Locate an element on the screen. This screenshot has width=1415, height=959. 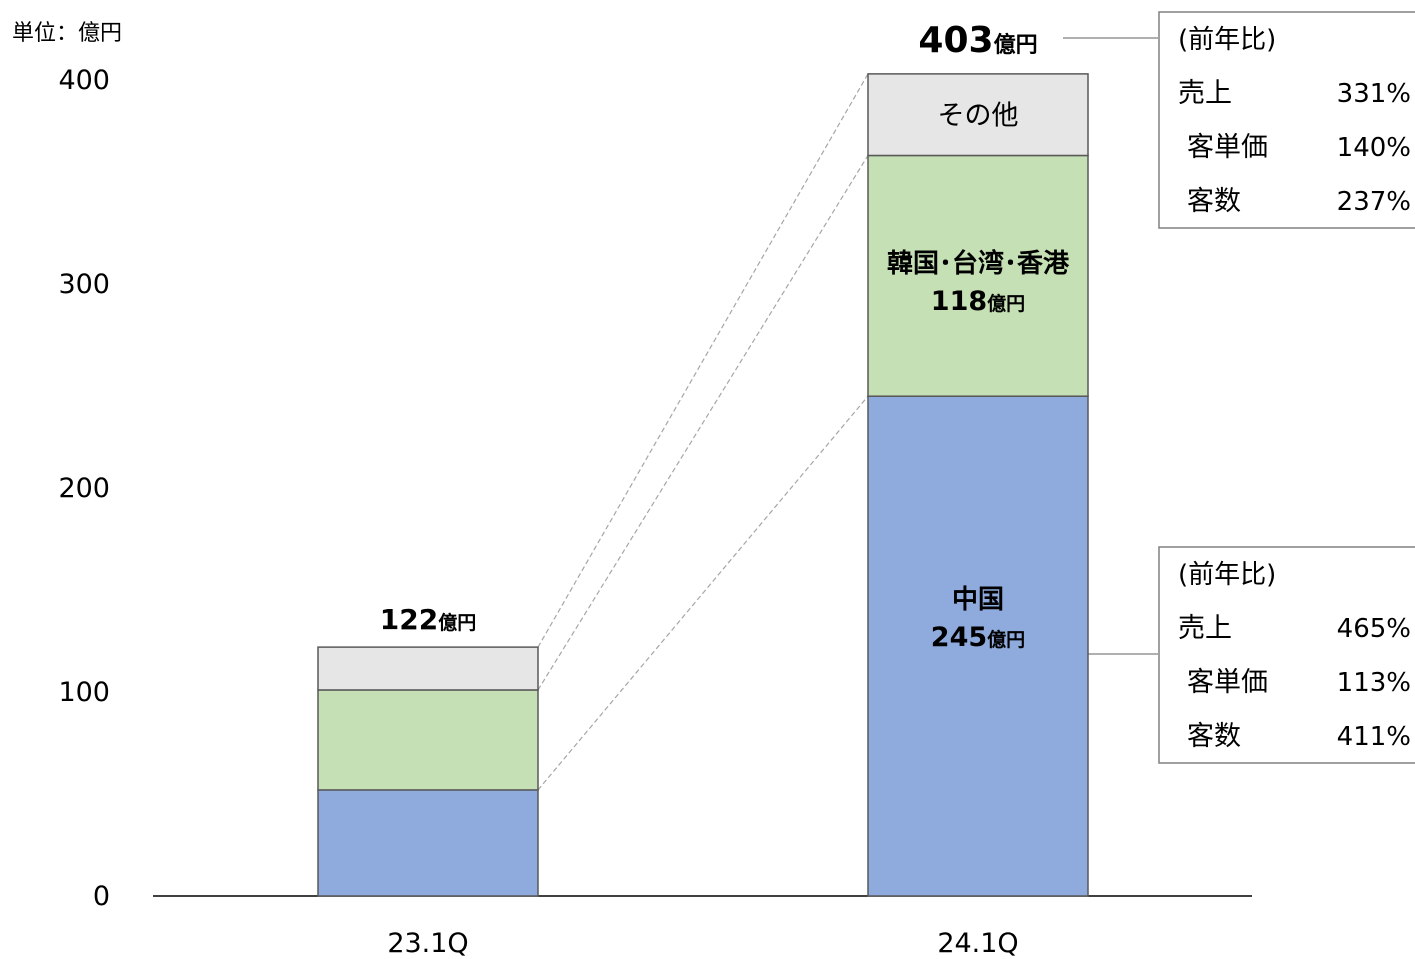
callout-row-value: 331% is located at coordinates (1374, 94).